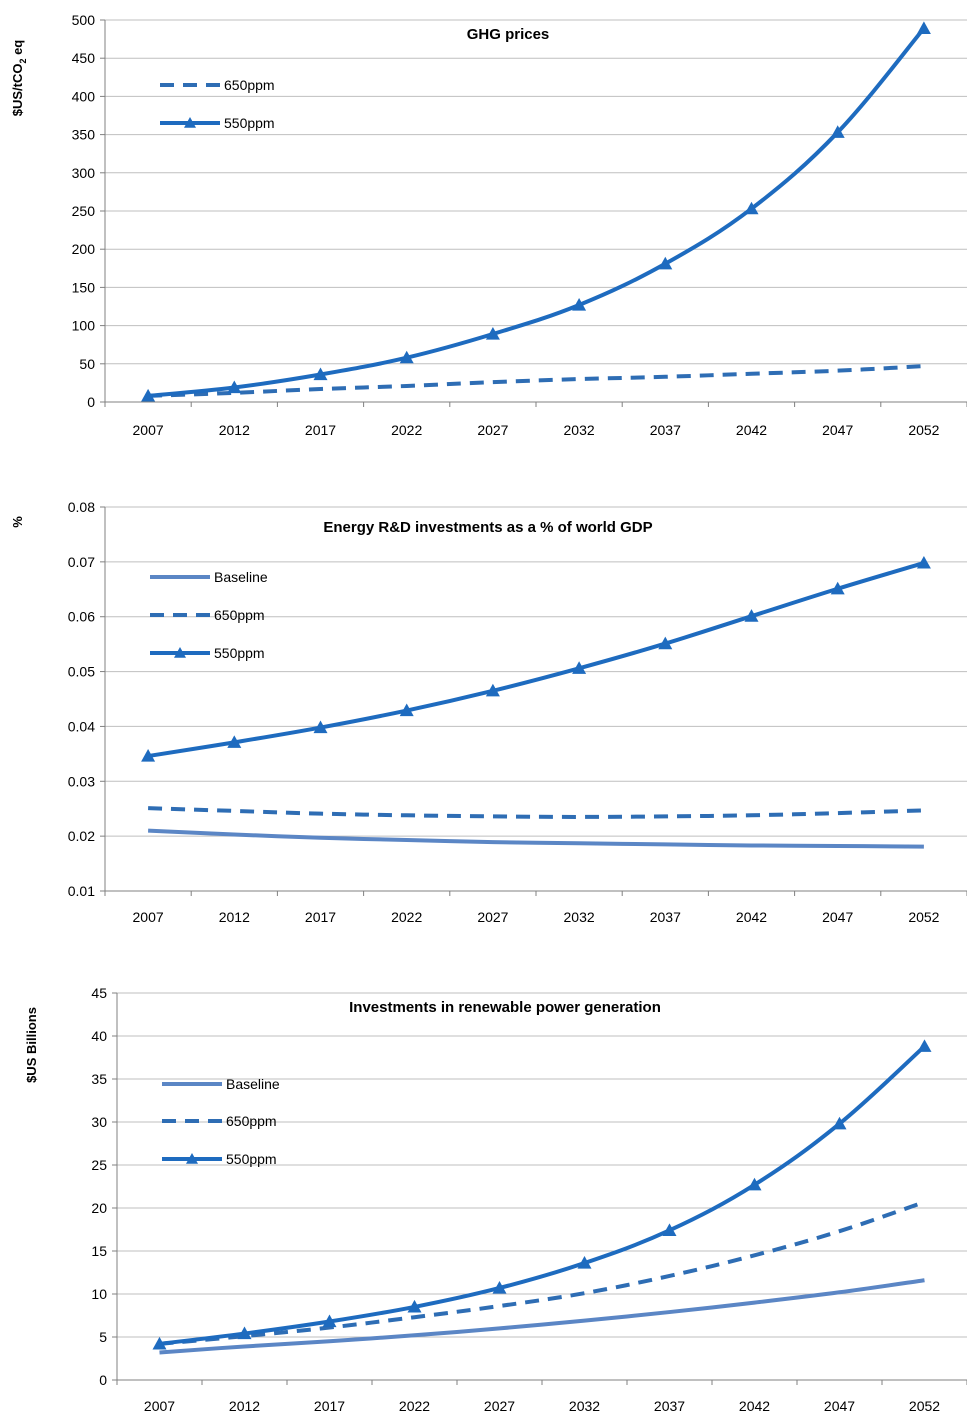 The width and height of the screenshot is (967, 1413). What do you see at coordinates (81, 891) in the screenshot?
I see `y-tick-label: 0.01` at bounding box center [81, 891].